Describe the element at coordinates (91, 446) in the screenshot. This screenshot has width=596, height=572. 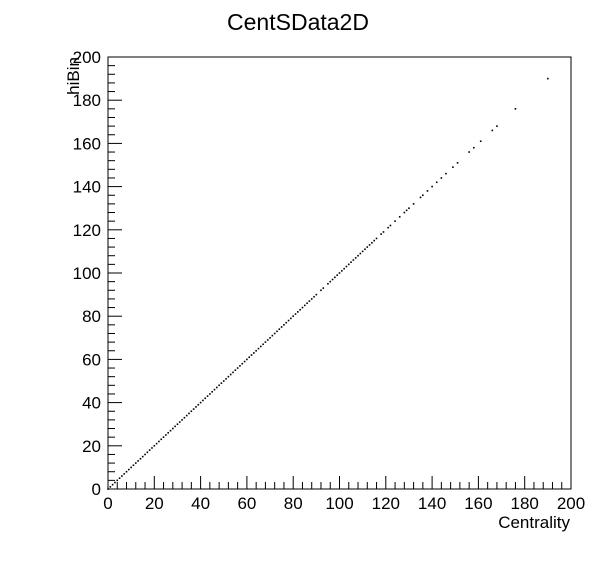
I see `y-tick-label: 20` at that location.